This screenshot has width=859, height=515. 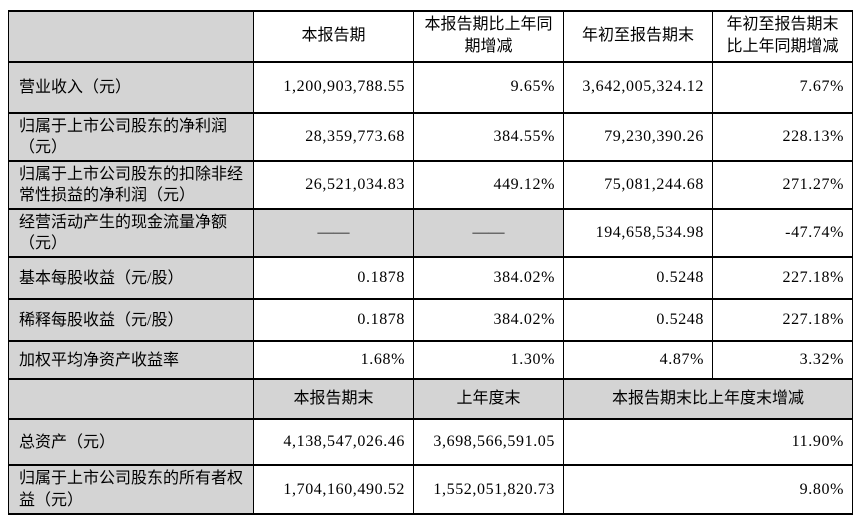 I want to click on value-ytd: 79,230,390.26, so click(x=638, y=137).